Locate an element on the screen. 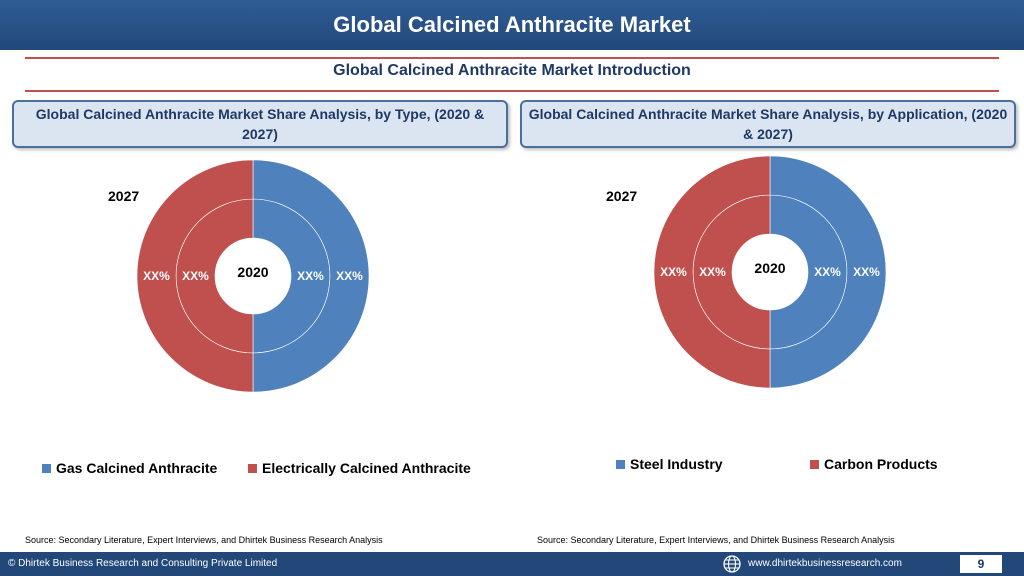 This screenshot has height=576, width=1024. header-bar: Global Calcined Anthracite Market is located at coordinates (512, 25).